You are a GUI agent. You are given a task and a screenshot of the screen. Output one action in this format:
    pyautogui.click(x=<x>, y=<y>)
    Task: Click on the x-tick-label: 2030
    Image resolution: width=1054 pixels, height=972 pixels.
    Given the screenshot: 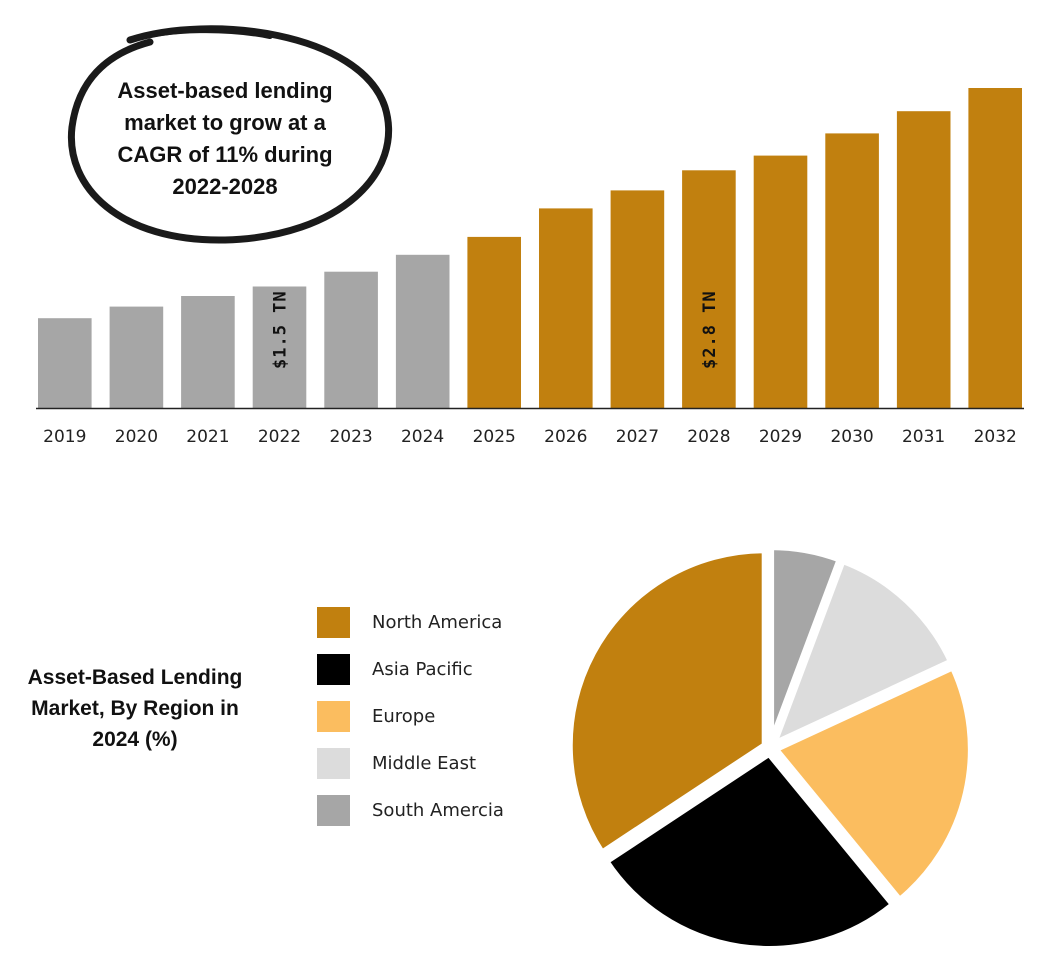 What is the action you would take?
    pyautogui.click(x=851, y=437)
    